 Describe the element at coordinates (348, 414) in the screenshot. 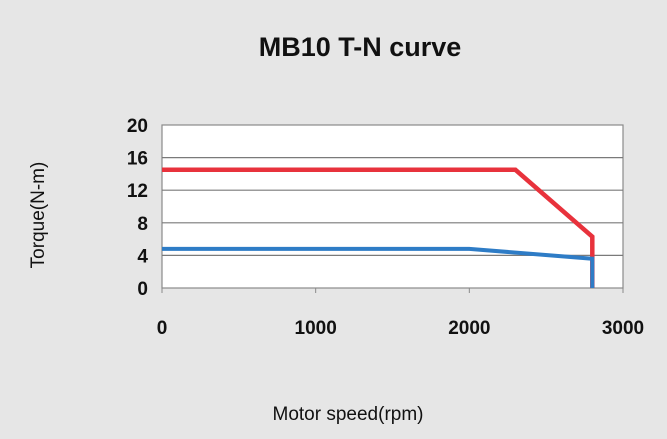

I see `x-axis-label: Motor speed(rpm)` at that location.